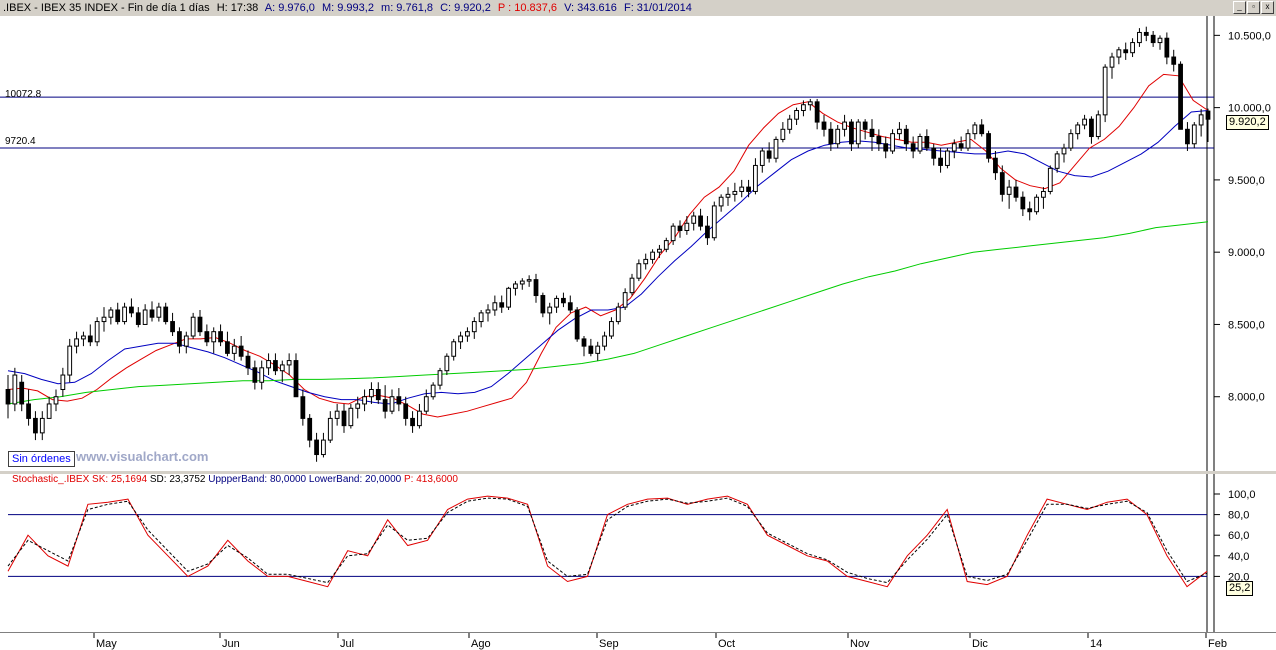 This screenshot has height=650, width=1276. I want to click on stoch-lower: LowerBand: 20,0000, so click(355, 479).